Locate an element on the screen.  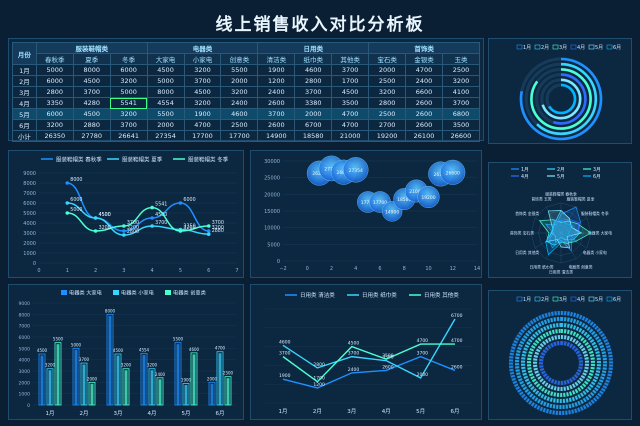
data-label: 2880 is located at coordinates (218, 231).